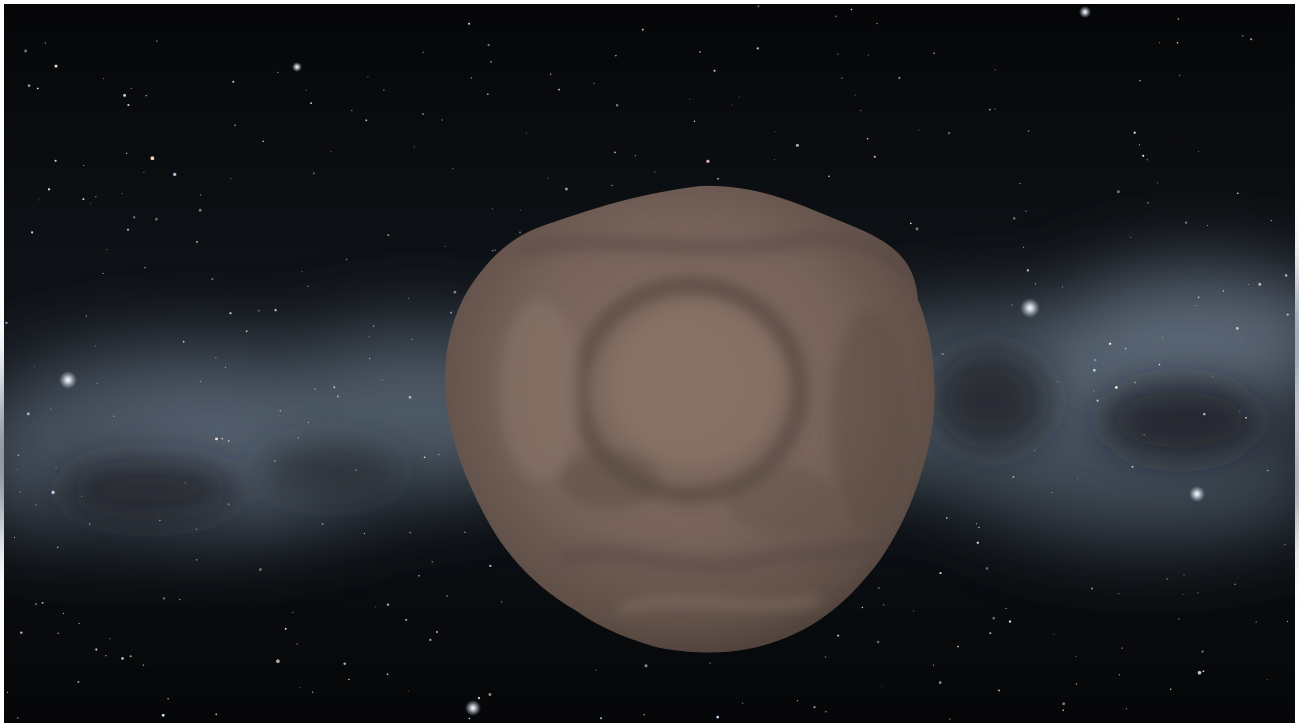 The height and width of the screenshot is (727, 1299). Describe the element at coordinates (990, 400) in the screenshot. I see `dust-lane` at that location.